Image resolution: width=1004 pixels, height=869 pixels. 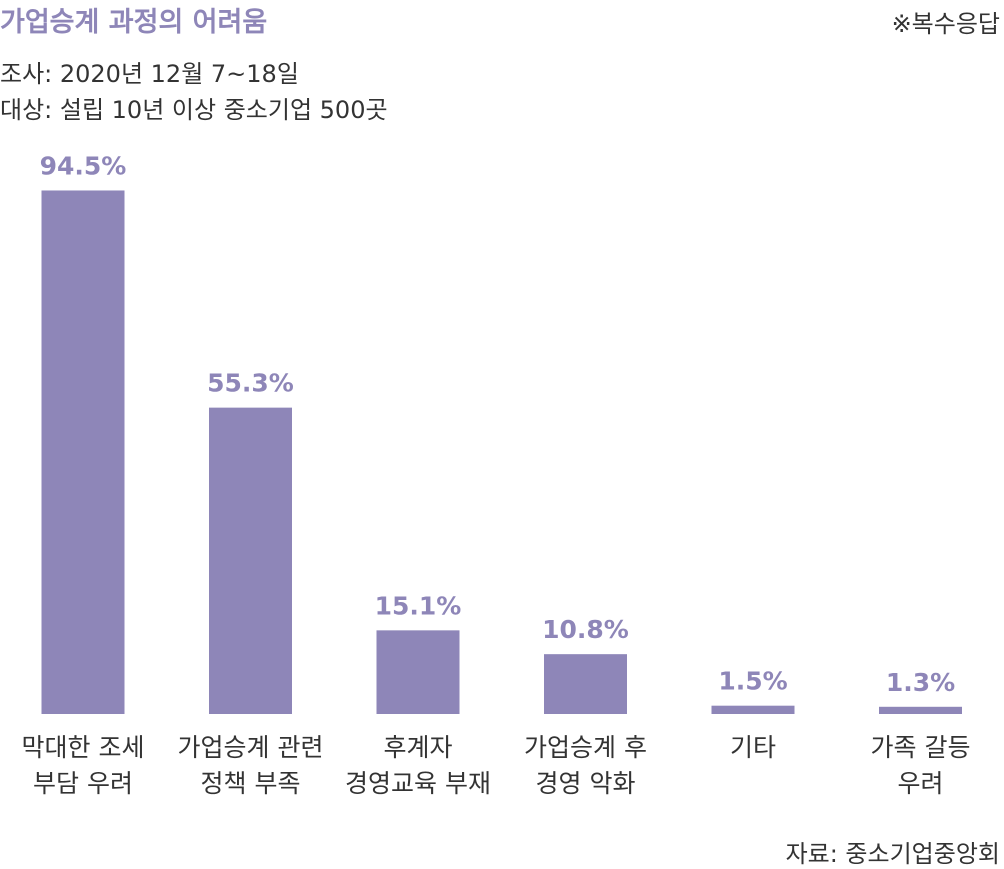 I want to click on category-label-6-line-1: 가족 갈등, so click(x=921, y=747).